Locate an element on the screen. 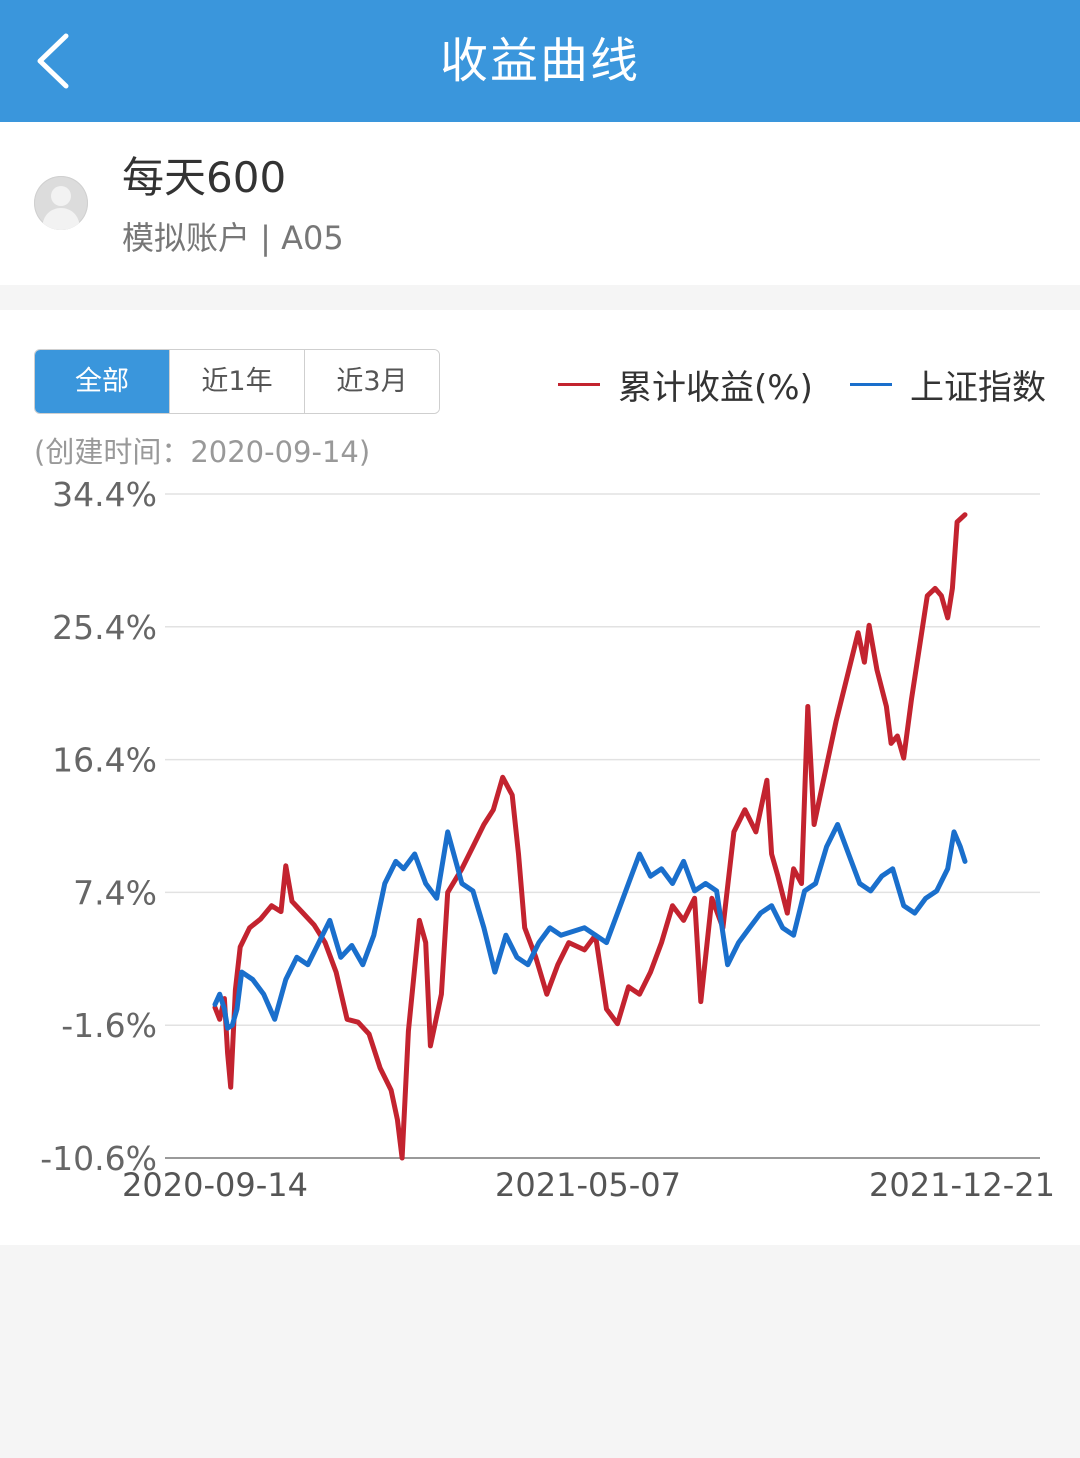  back-button is located at coordinates (55, 61).